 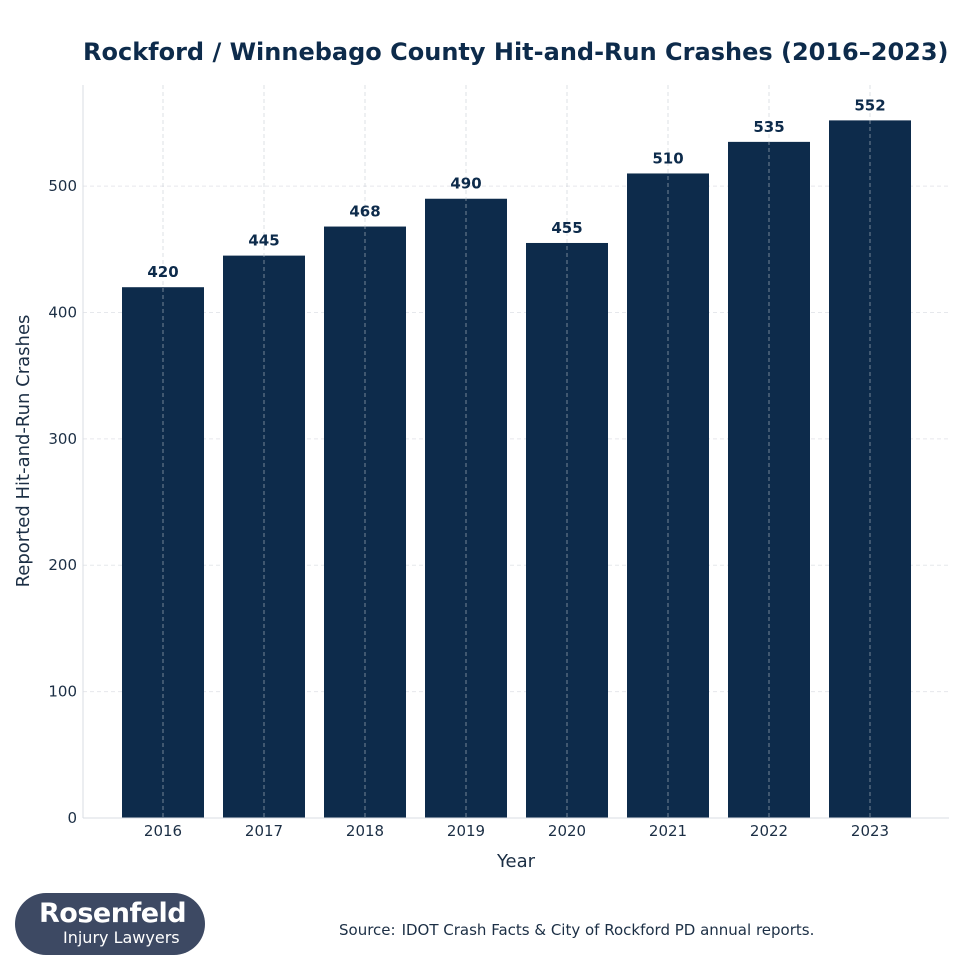 I want to click on x-tick-label: 2017, so click(x=264, y=831).